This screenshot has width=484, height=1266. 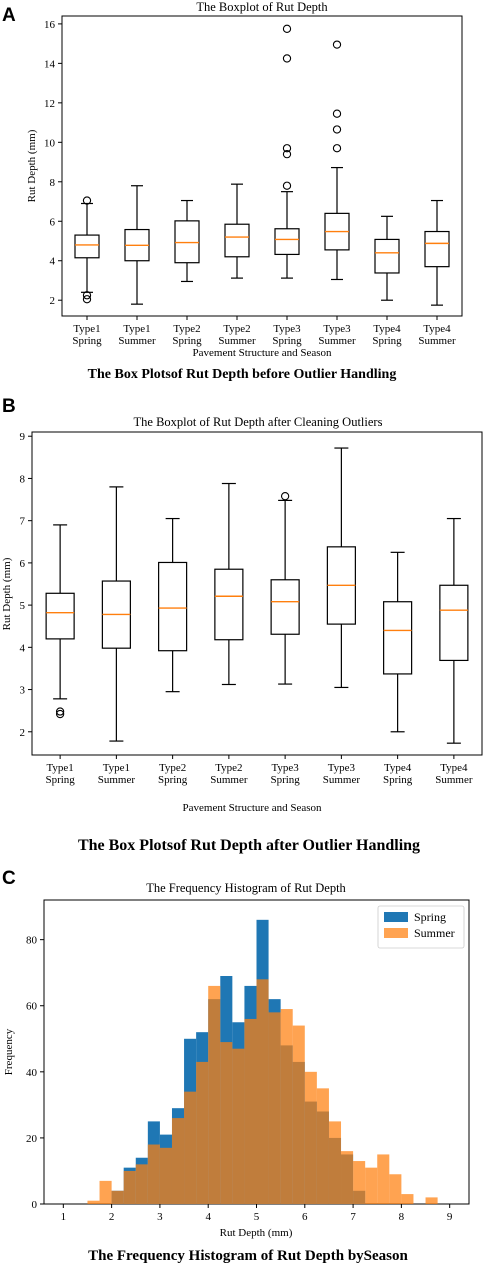 What do you see at coordinates (50, 64) in the screenshot?
I see `y-tick-label: 14` at bounding box center [50, 64].